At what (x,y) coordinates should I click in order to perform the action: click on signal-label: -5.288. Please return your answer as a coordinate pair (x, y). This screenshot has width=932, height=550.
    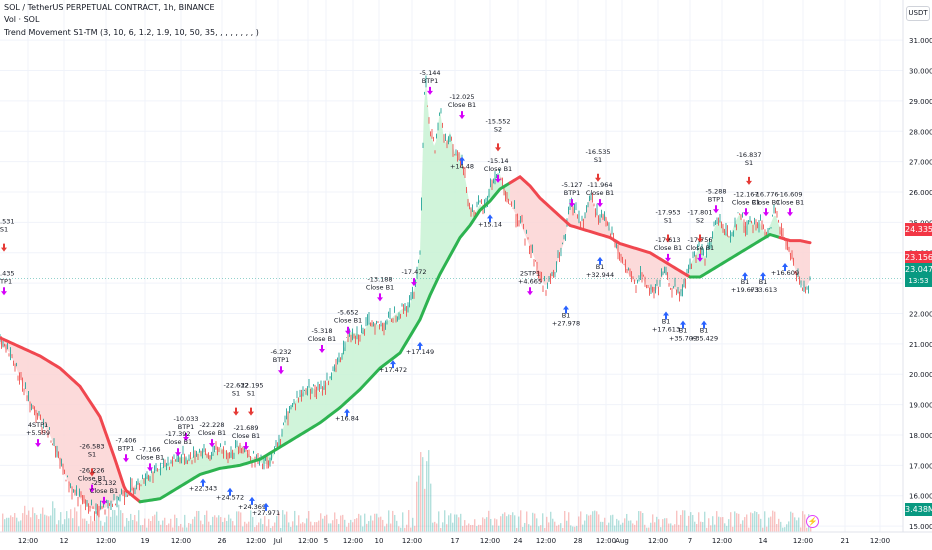
    Looking at the image, I should click on (716, 191).